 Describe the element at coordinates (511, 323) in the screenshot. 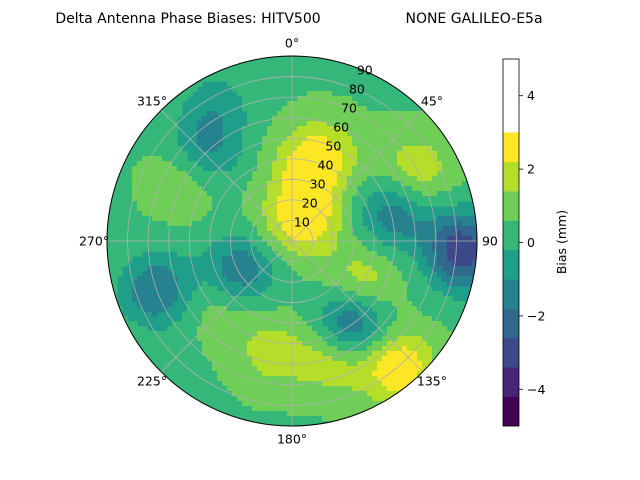

I see `colorbar-bin` at that location.